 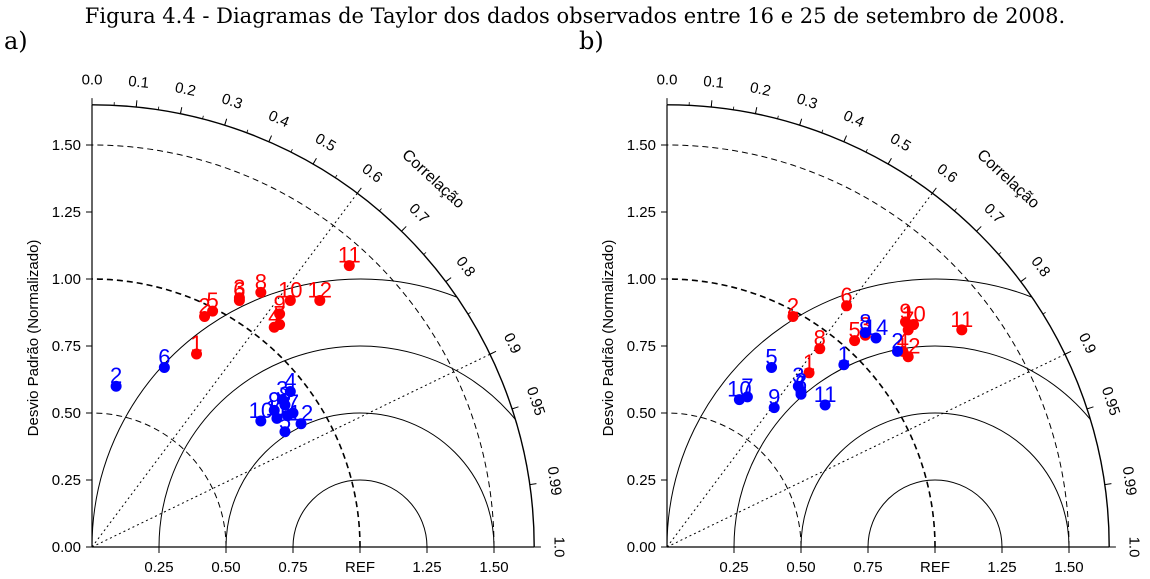 I want to click on data-point-label: 4, so click(x=290, y=381).